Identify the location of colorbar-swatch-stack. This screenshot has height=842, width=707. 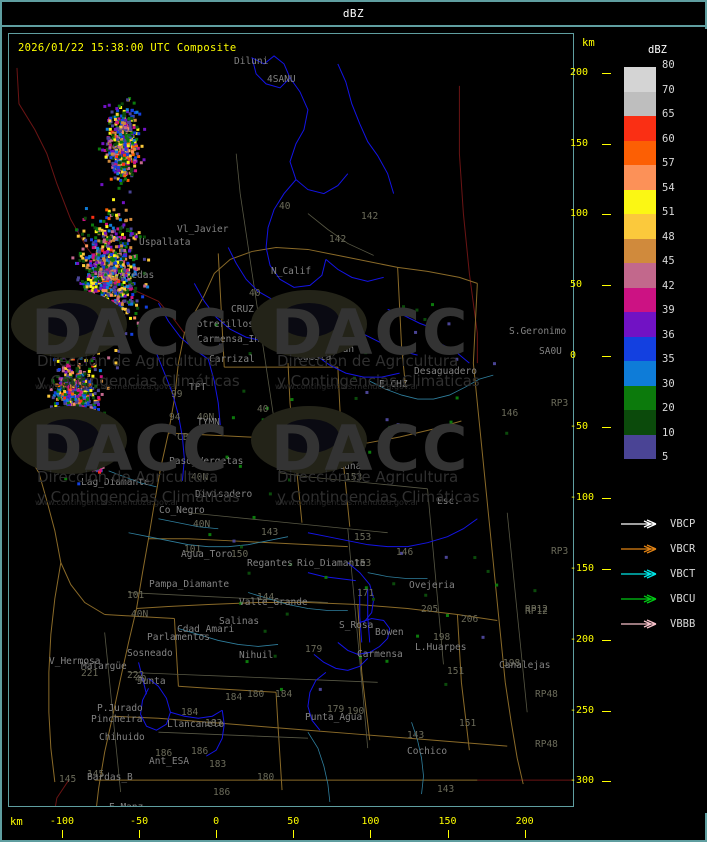
(640, 263).